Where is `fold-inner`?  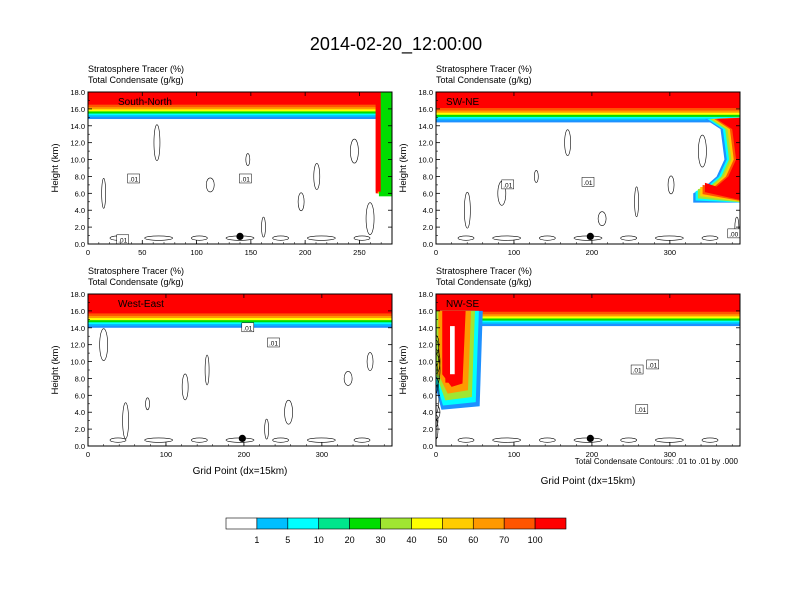 fold-inner is located at coordinates (452, 350).